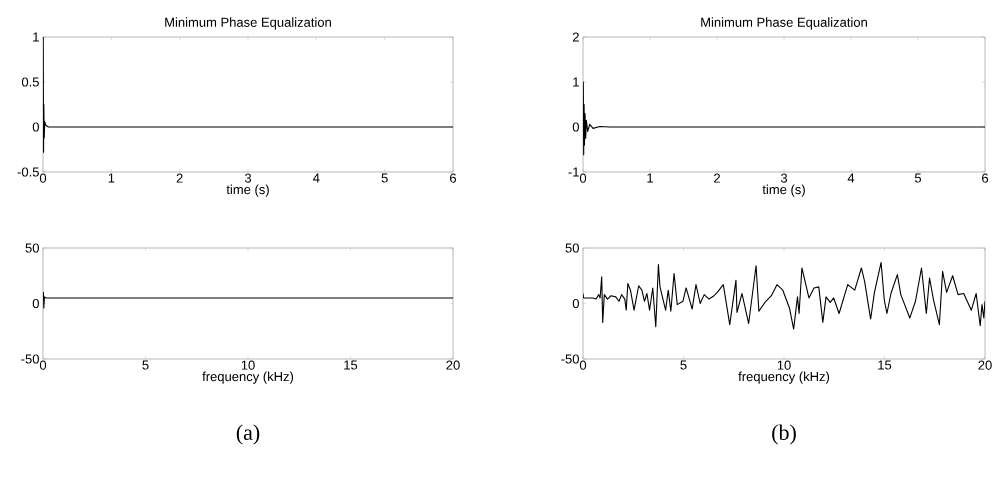 This screenshot has width=1003, height=477. I want to click on y-tick-label: -0.5, so click(28, 172).